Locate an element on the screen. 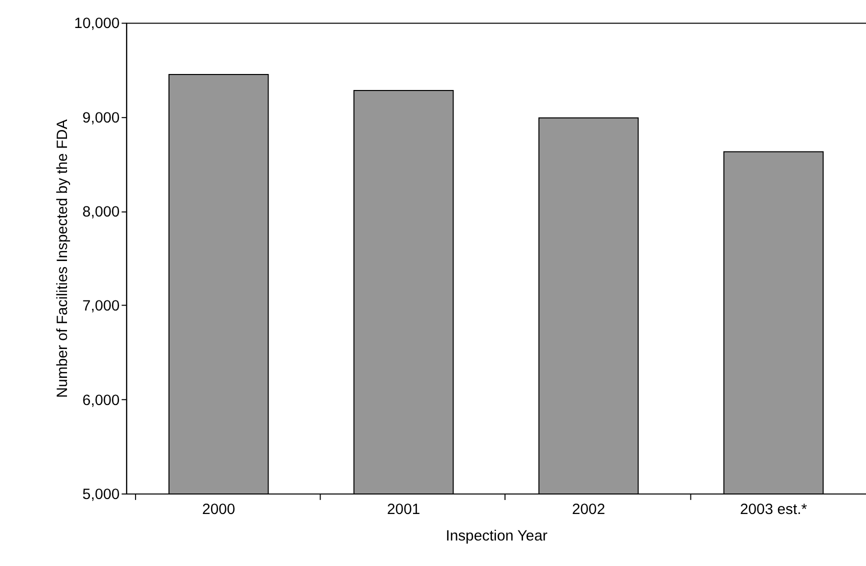  x-tick-label: 2000 is located at coordinates (219, 510).